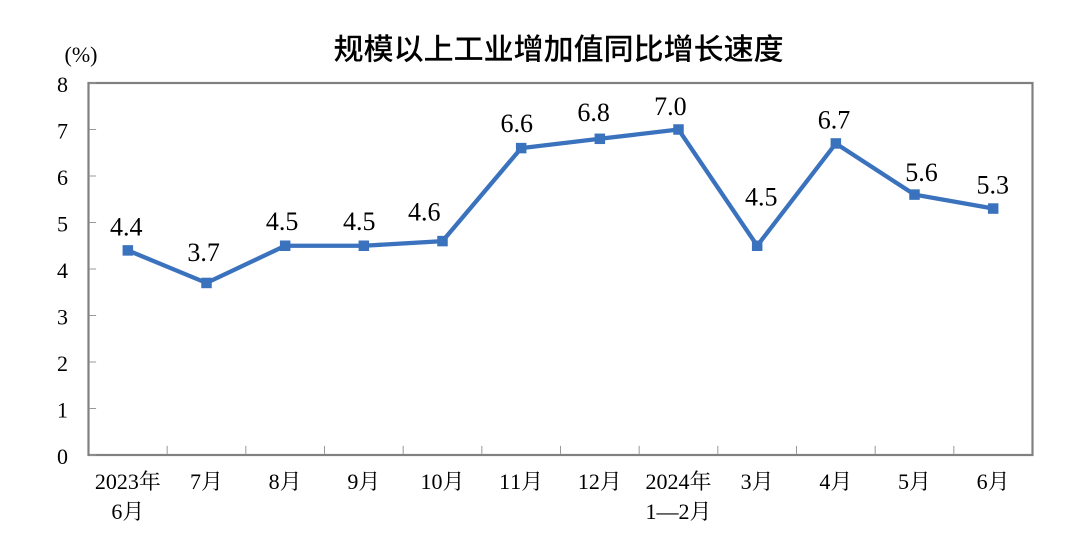 The height and width of the screenshot is (551, 1080). What do you see at coordinates (117, 481) in the screenshot?
I see `svg-text: 2023` at bounding box center [117, 481].